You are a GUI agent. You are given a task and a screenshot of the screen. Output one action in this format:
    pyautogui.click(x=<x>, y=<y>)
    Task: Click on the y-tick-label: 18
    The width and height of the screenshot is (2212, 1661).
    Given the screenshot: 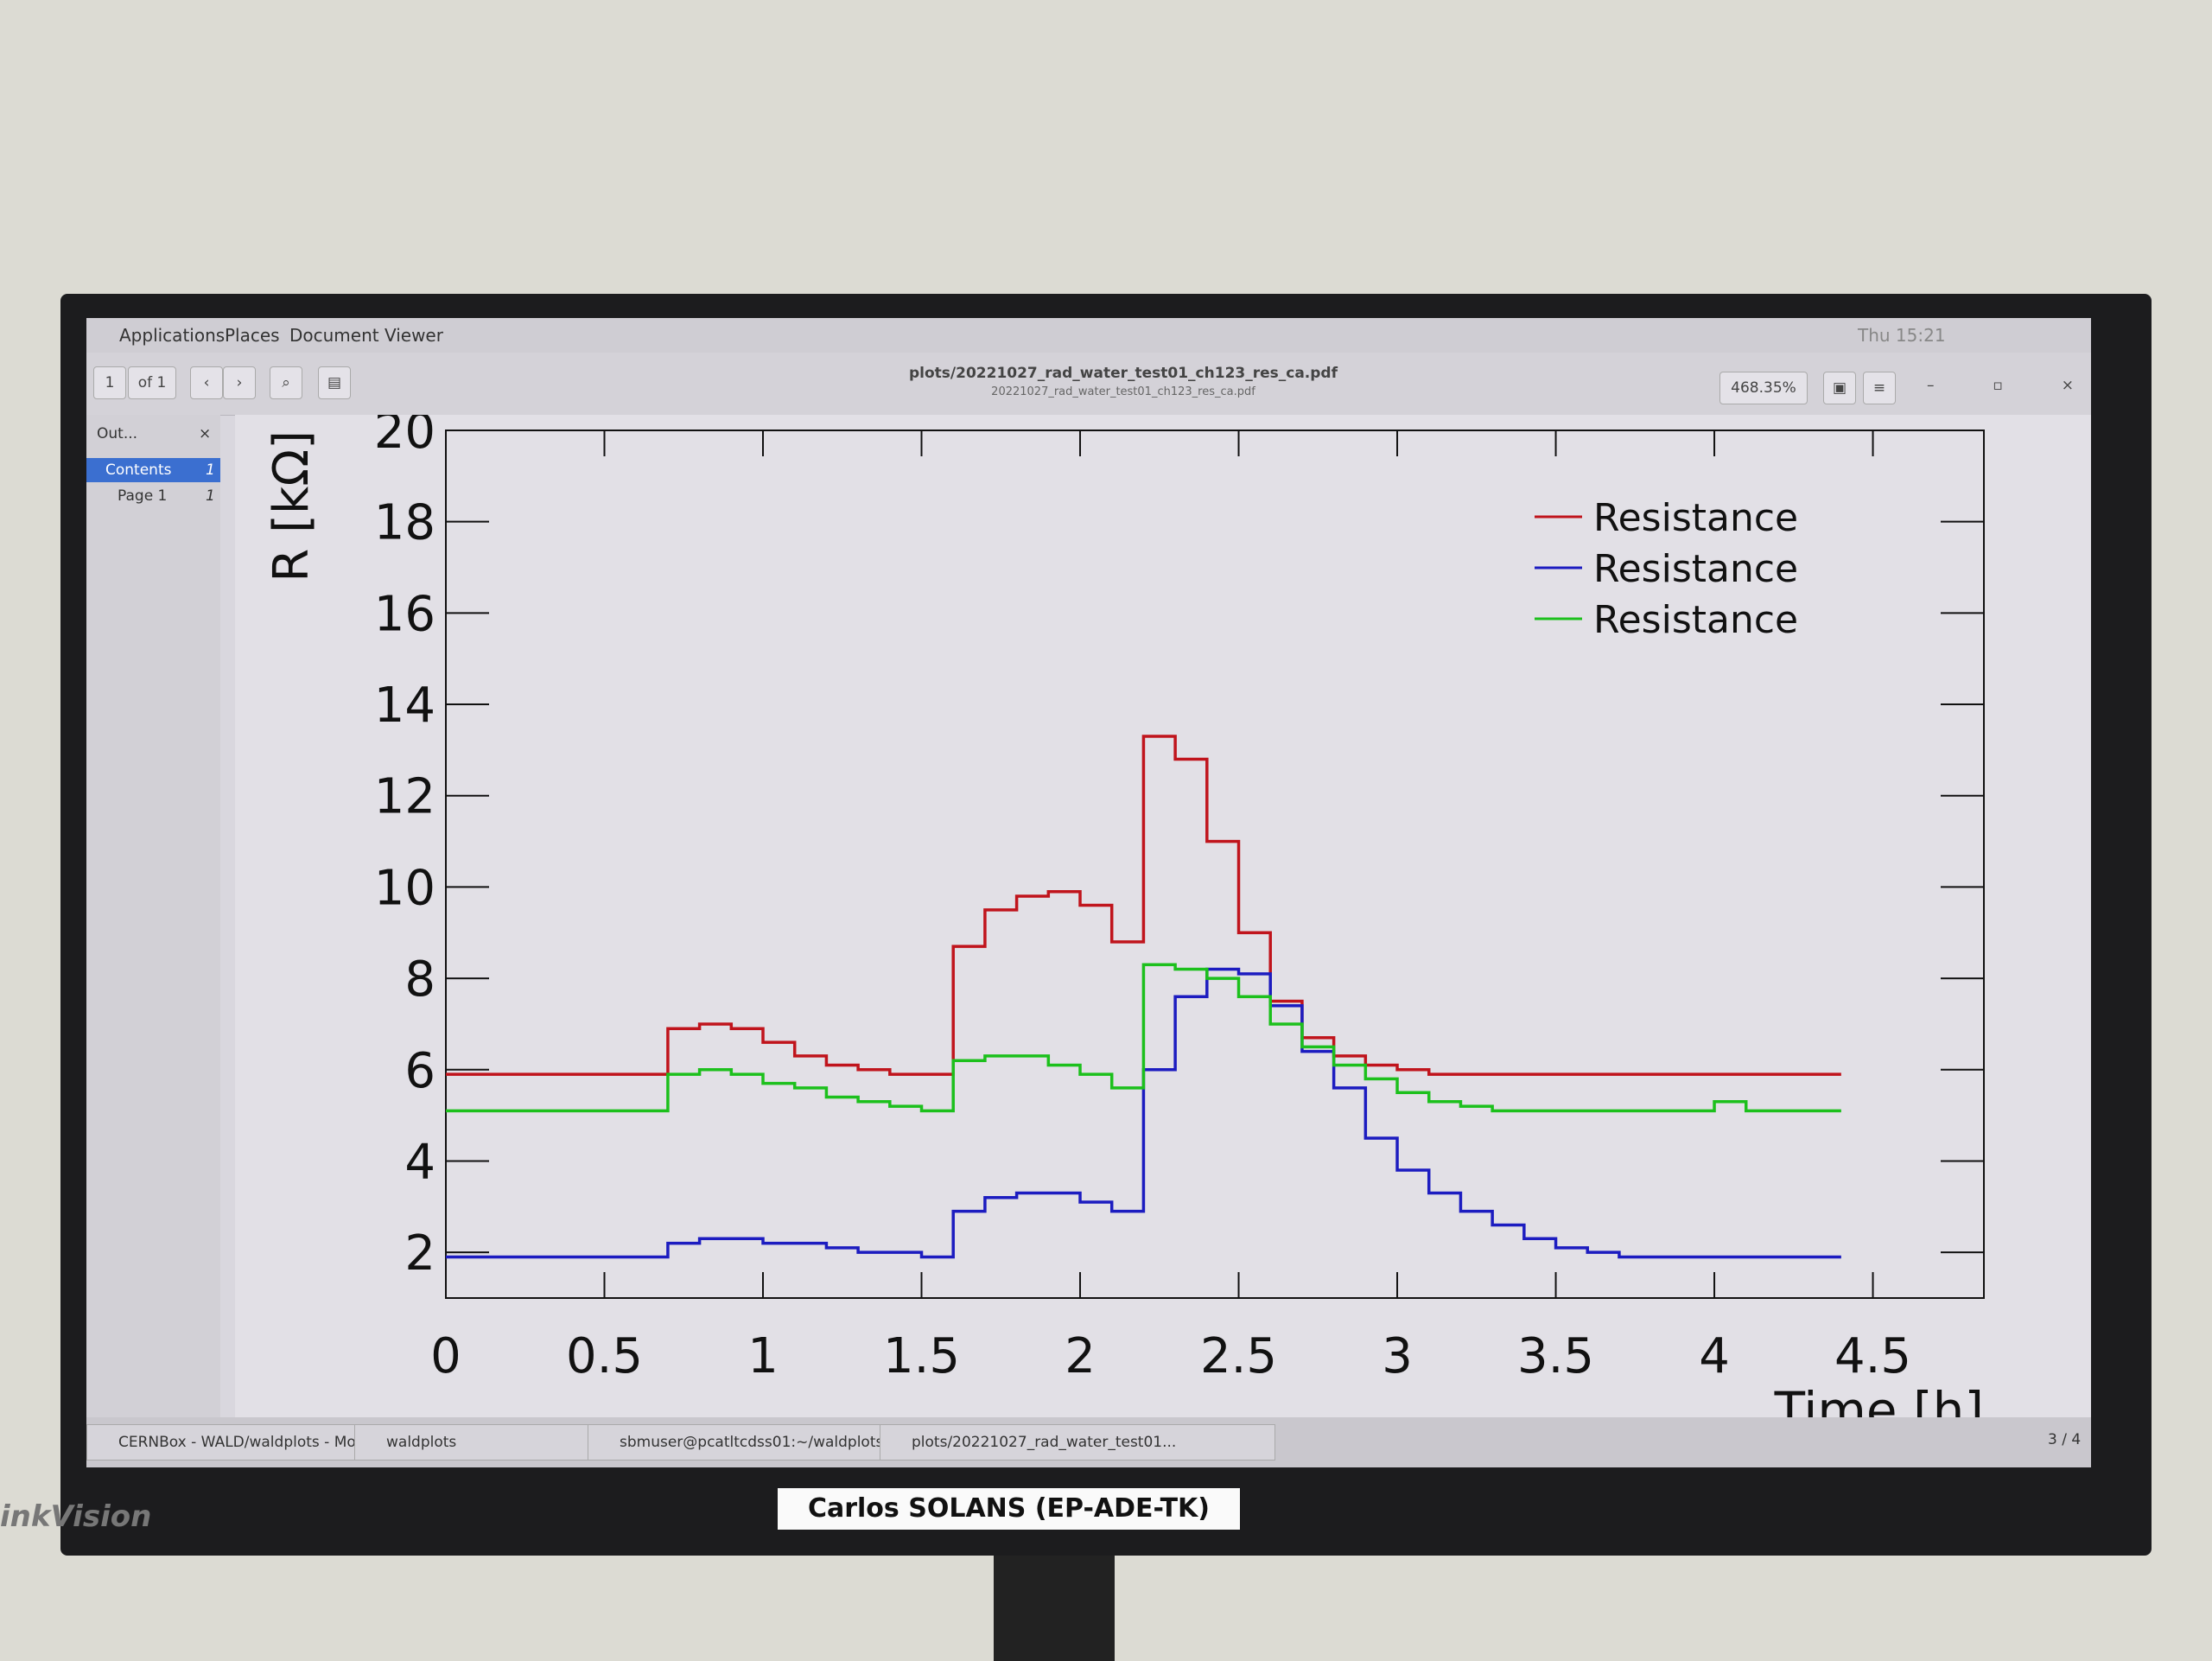 What is the action you would take?
    pyautogui.click(x=404, y=523)
    